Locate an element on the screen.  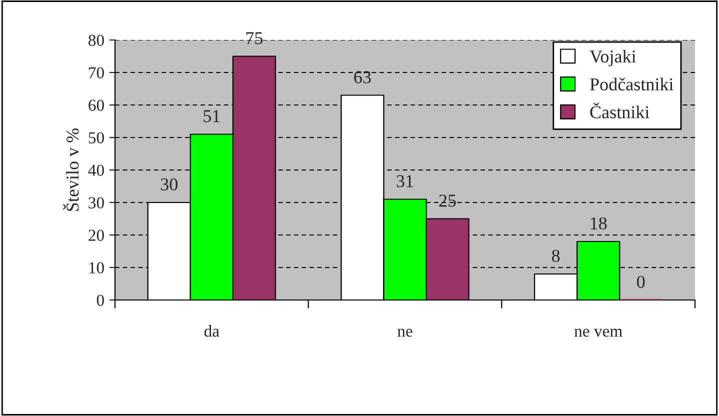
y-tick-label: 20 is located at coordinates (96, 235).